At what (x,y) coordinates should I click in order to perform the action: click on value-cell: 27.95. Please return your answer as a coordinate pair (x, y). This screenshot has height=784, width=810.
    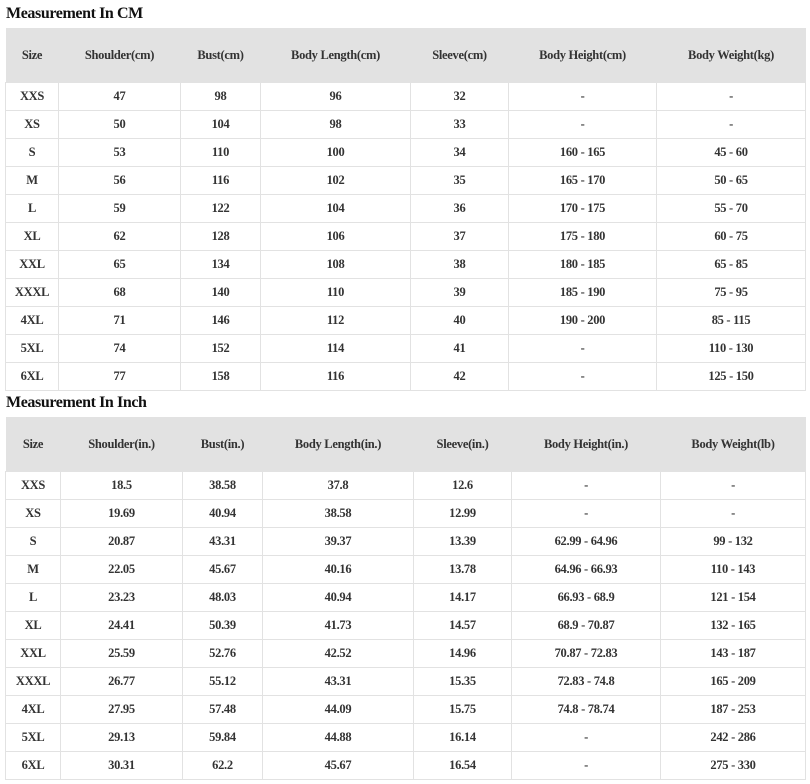
    Looking at the image, I should click on (121, 709).